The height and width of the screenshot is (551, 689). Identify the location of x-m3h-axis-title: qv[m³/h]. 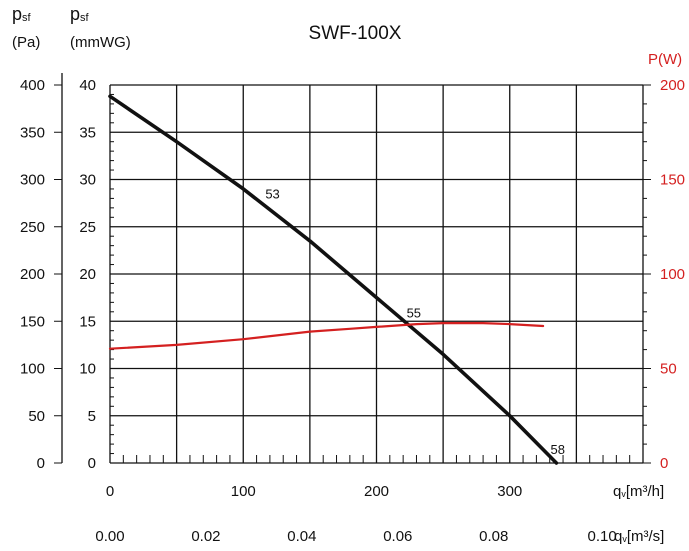
(638, 491).